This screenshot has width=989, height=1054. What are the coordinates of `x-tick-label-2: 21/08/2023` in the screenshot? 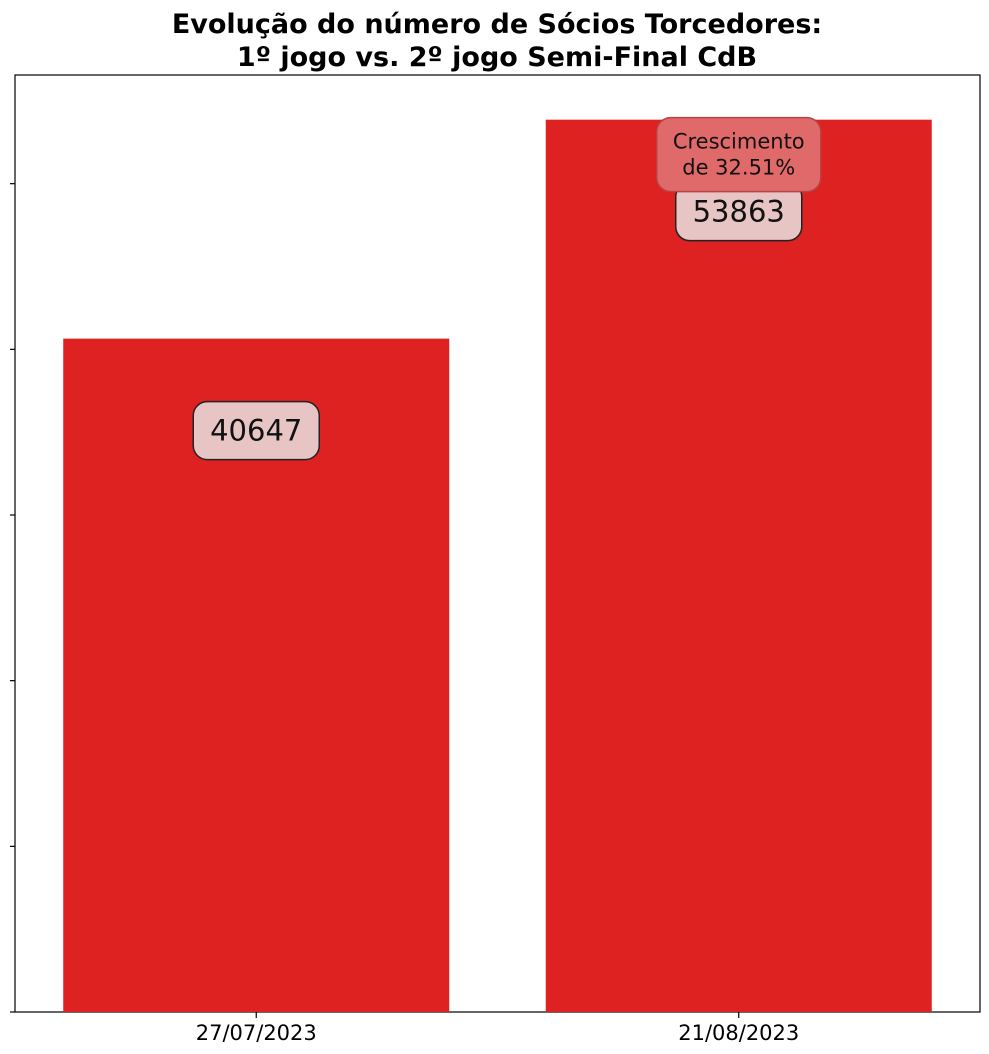 It's located at (738, 1033).